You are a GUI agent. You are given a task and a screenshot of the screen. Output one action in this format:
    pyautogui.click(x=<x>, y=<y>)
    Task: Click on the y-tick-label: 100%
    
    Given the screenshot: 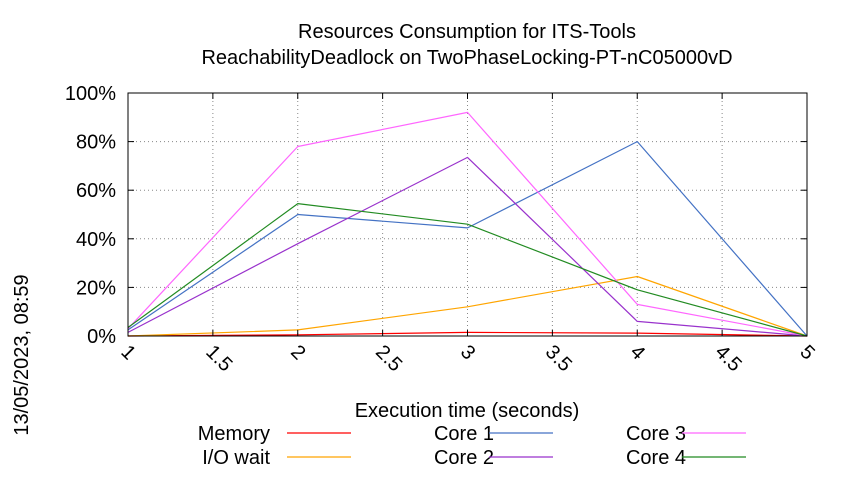 What is the action you would take?
    pyautogui.click(x=90, y=94)
    